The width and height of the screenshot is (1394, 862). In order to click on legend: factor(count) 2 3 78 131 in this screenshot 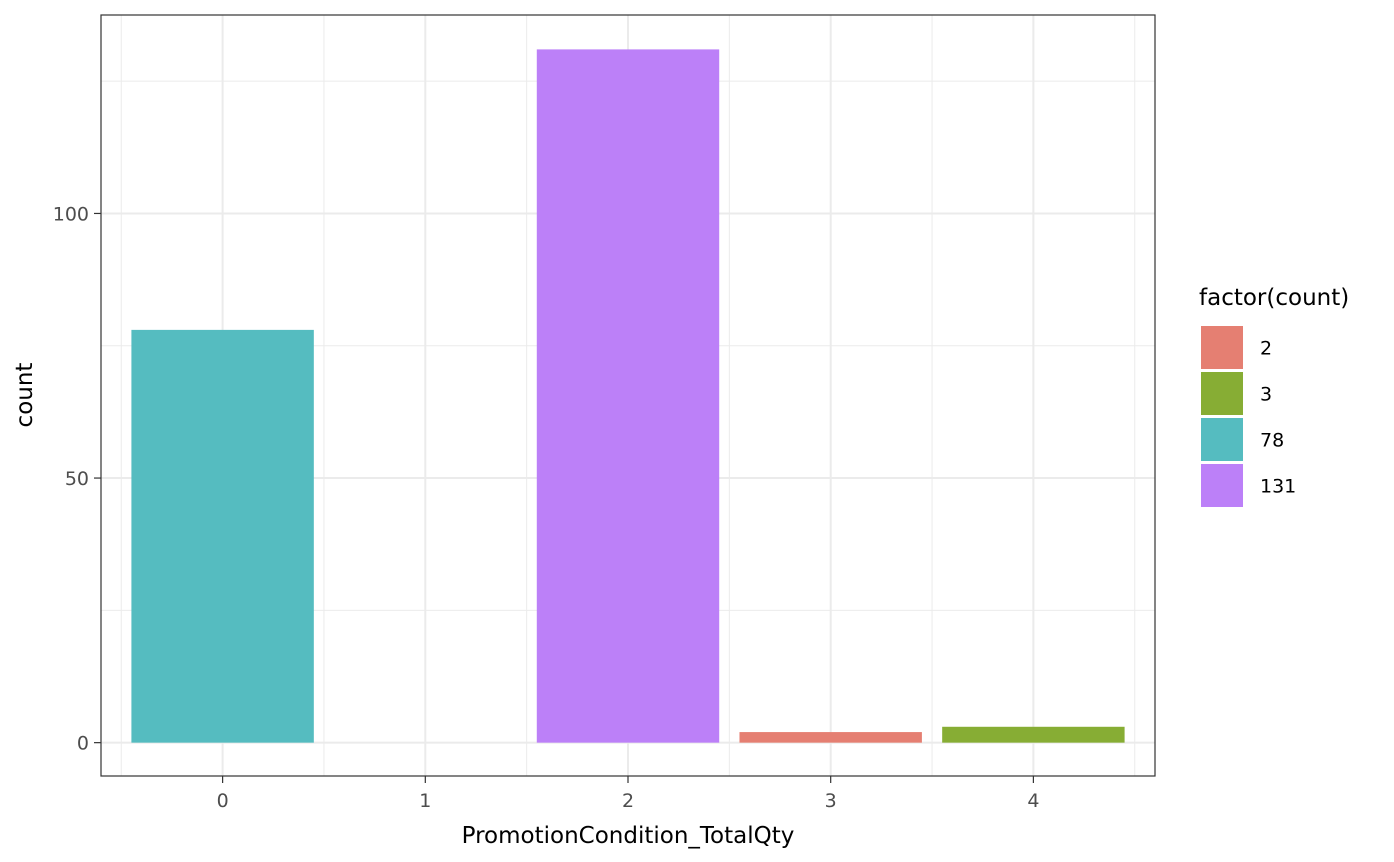, I will do `click(1274, 396)`.